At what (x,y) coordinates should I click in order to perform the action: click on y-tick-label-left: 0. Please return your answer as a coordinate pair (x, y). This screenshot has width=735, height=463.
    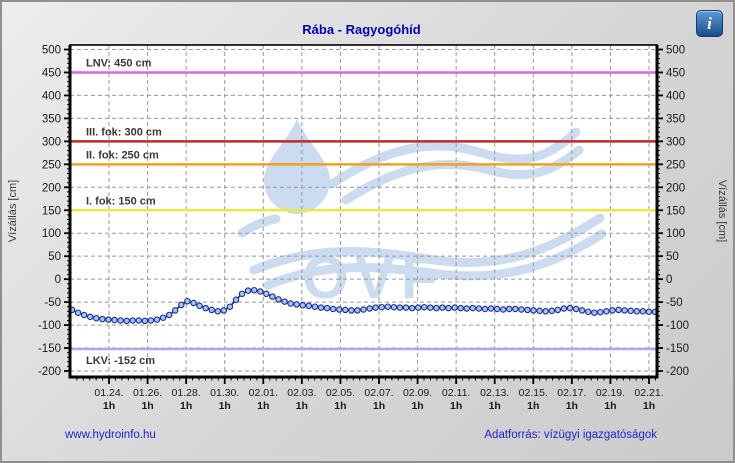
    Looking at the image, I should click on (58, 280).